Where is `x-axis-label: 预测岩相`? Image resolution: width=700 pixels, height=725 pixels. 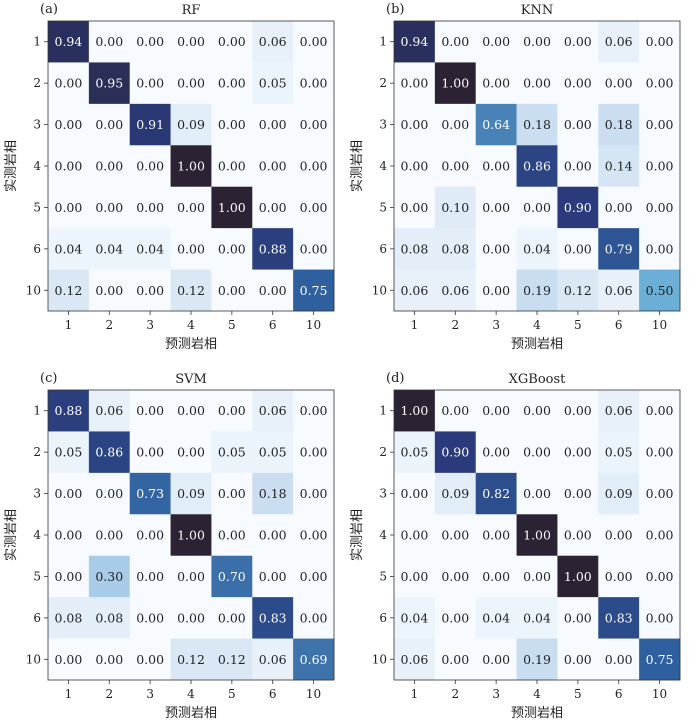 x-axis-label: 预测岩相 is located at coordinates (537, 713).